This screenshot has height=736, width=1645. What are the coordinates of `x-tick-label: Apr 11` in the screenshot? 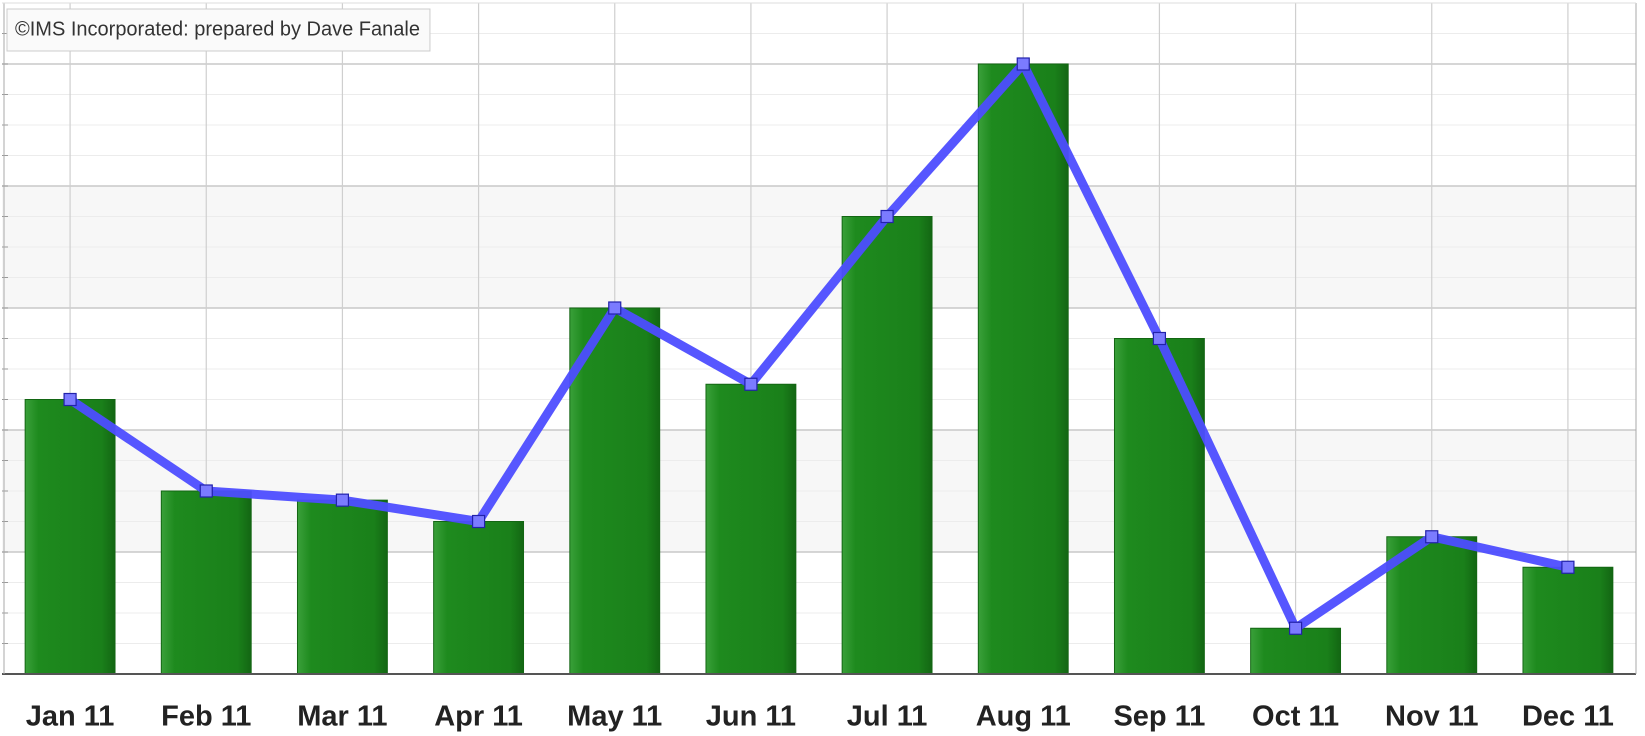 It's located at (478, 717).